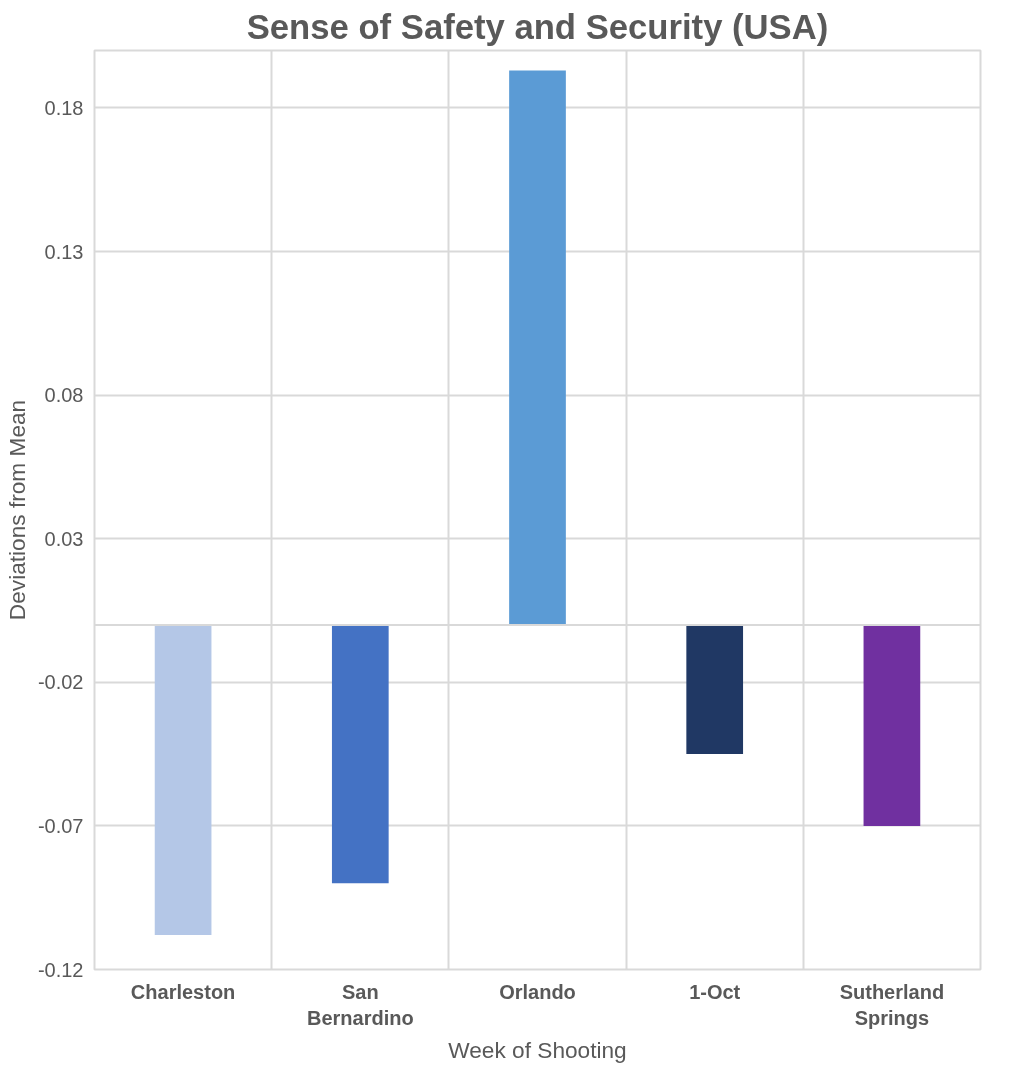  What do you see at coordinates (183, 991) in the screenshot?
I see `x-tick-label: Charleston` at bounding box center [183, 991].